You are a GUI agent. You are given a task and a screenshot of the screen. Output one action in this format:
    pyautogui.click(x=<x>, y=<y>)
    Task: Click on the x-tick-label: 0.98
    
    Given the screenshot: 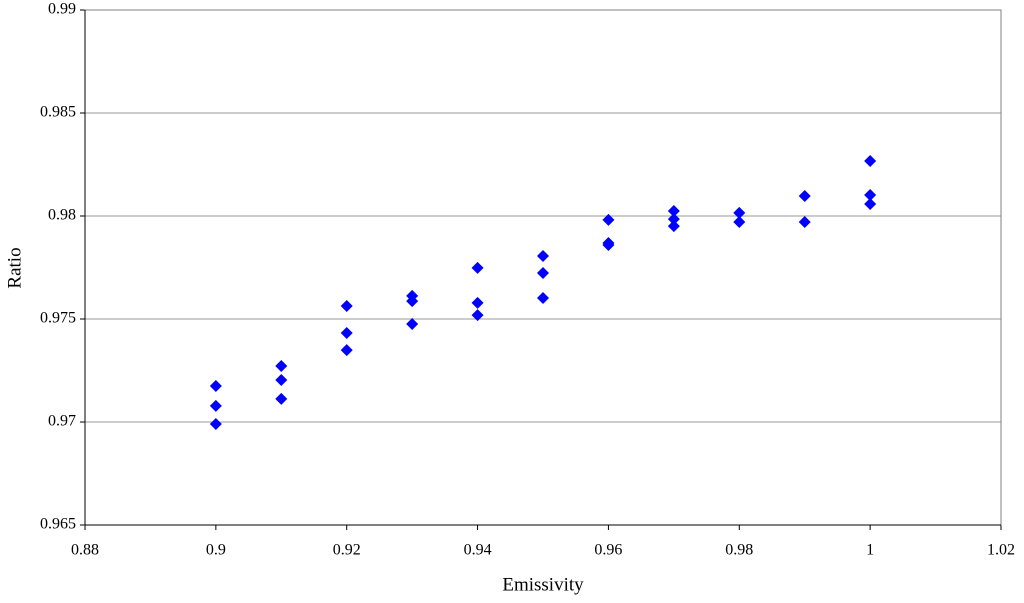 What is the action you would take?
    pyautogui.click(x=739, y=550)
    